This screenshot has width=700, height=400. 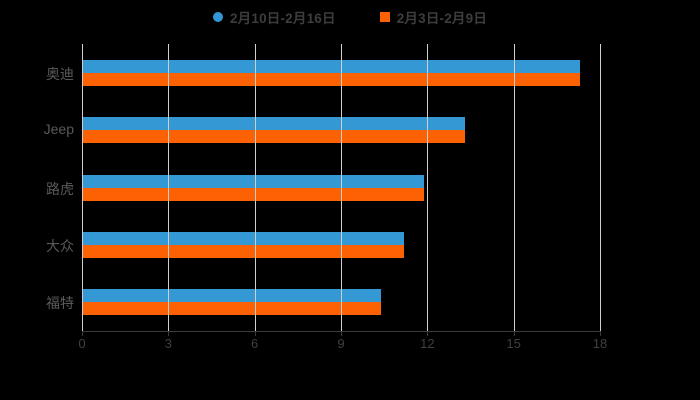 What do you see at coordinates (600, 343) in the screenshot?
I see `x-axis-tick-label: 18` at bounding box center [600, 343].